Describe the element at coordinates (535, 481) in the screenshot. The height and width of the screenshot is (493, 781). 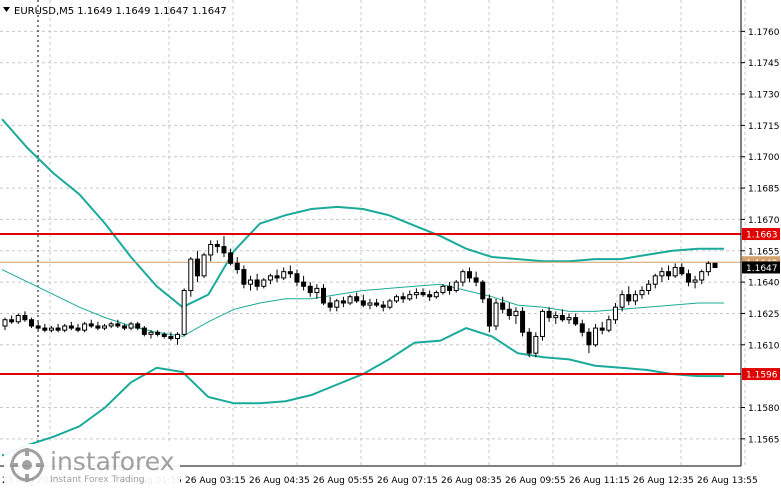
I see `x-tick-label: 26 Aug 09:55` at that location.